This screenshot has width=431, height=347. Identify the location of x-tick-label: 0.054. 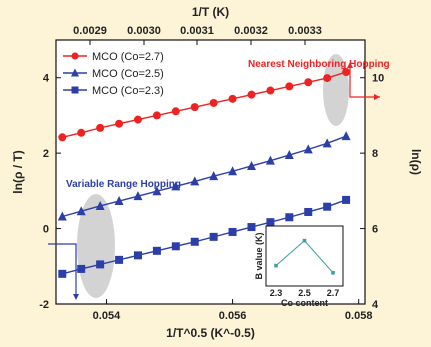
(107, 316).